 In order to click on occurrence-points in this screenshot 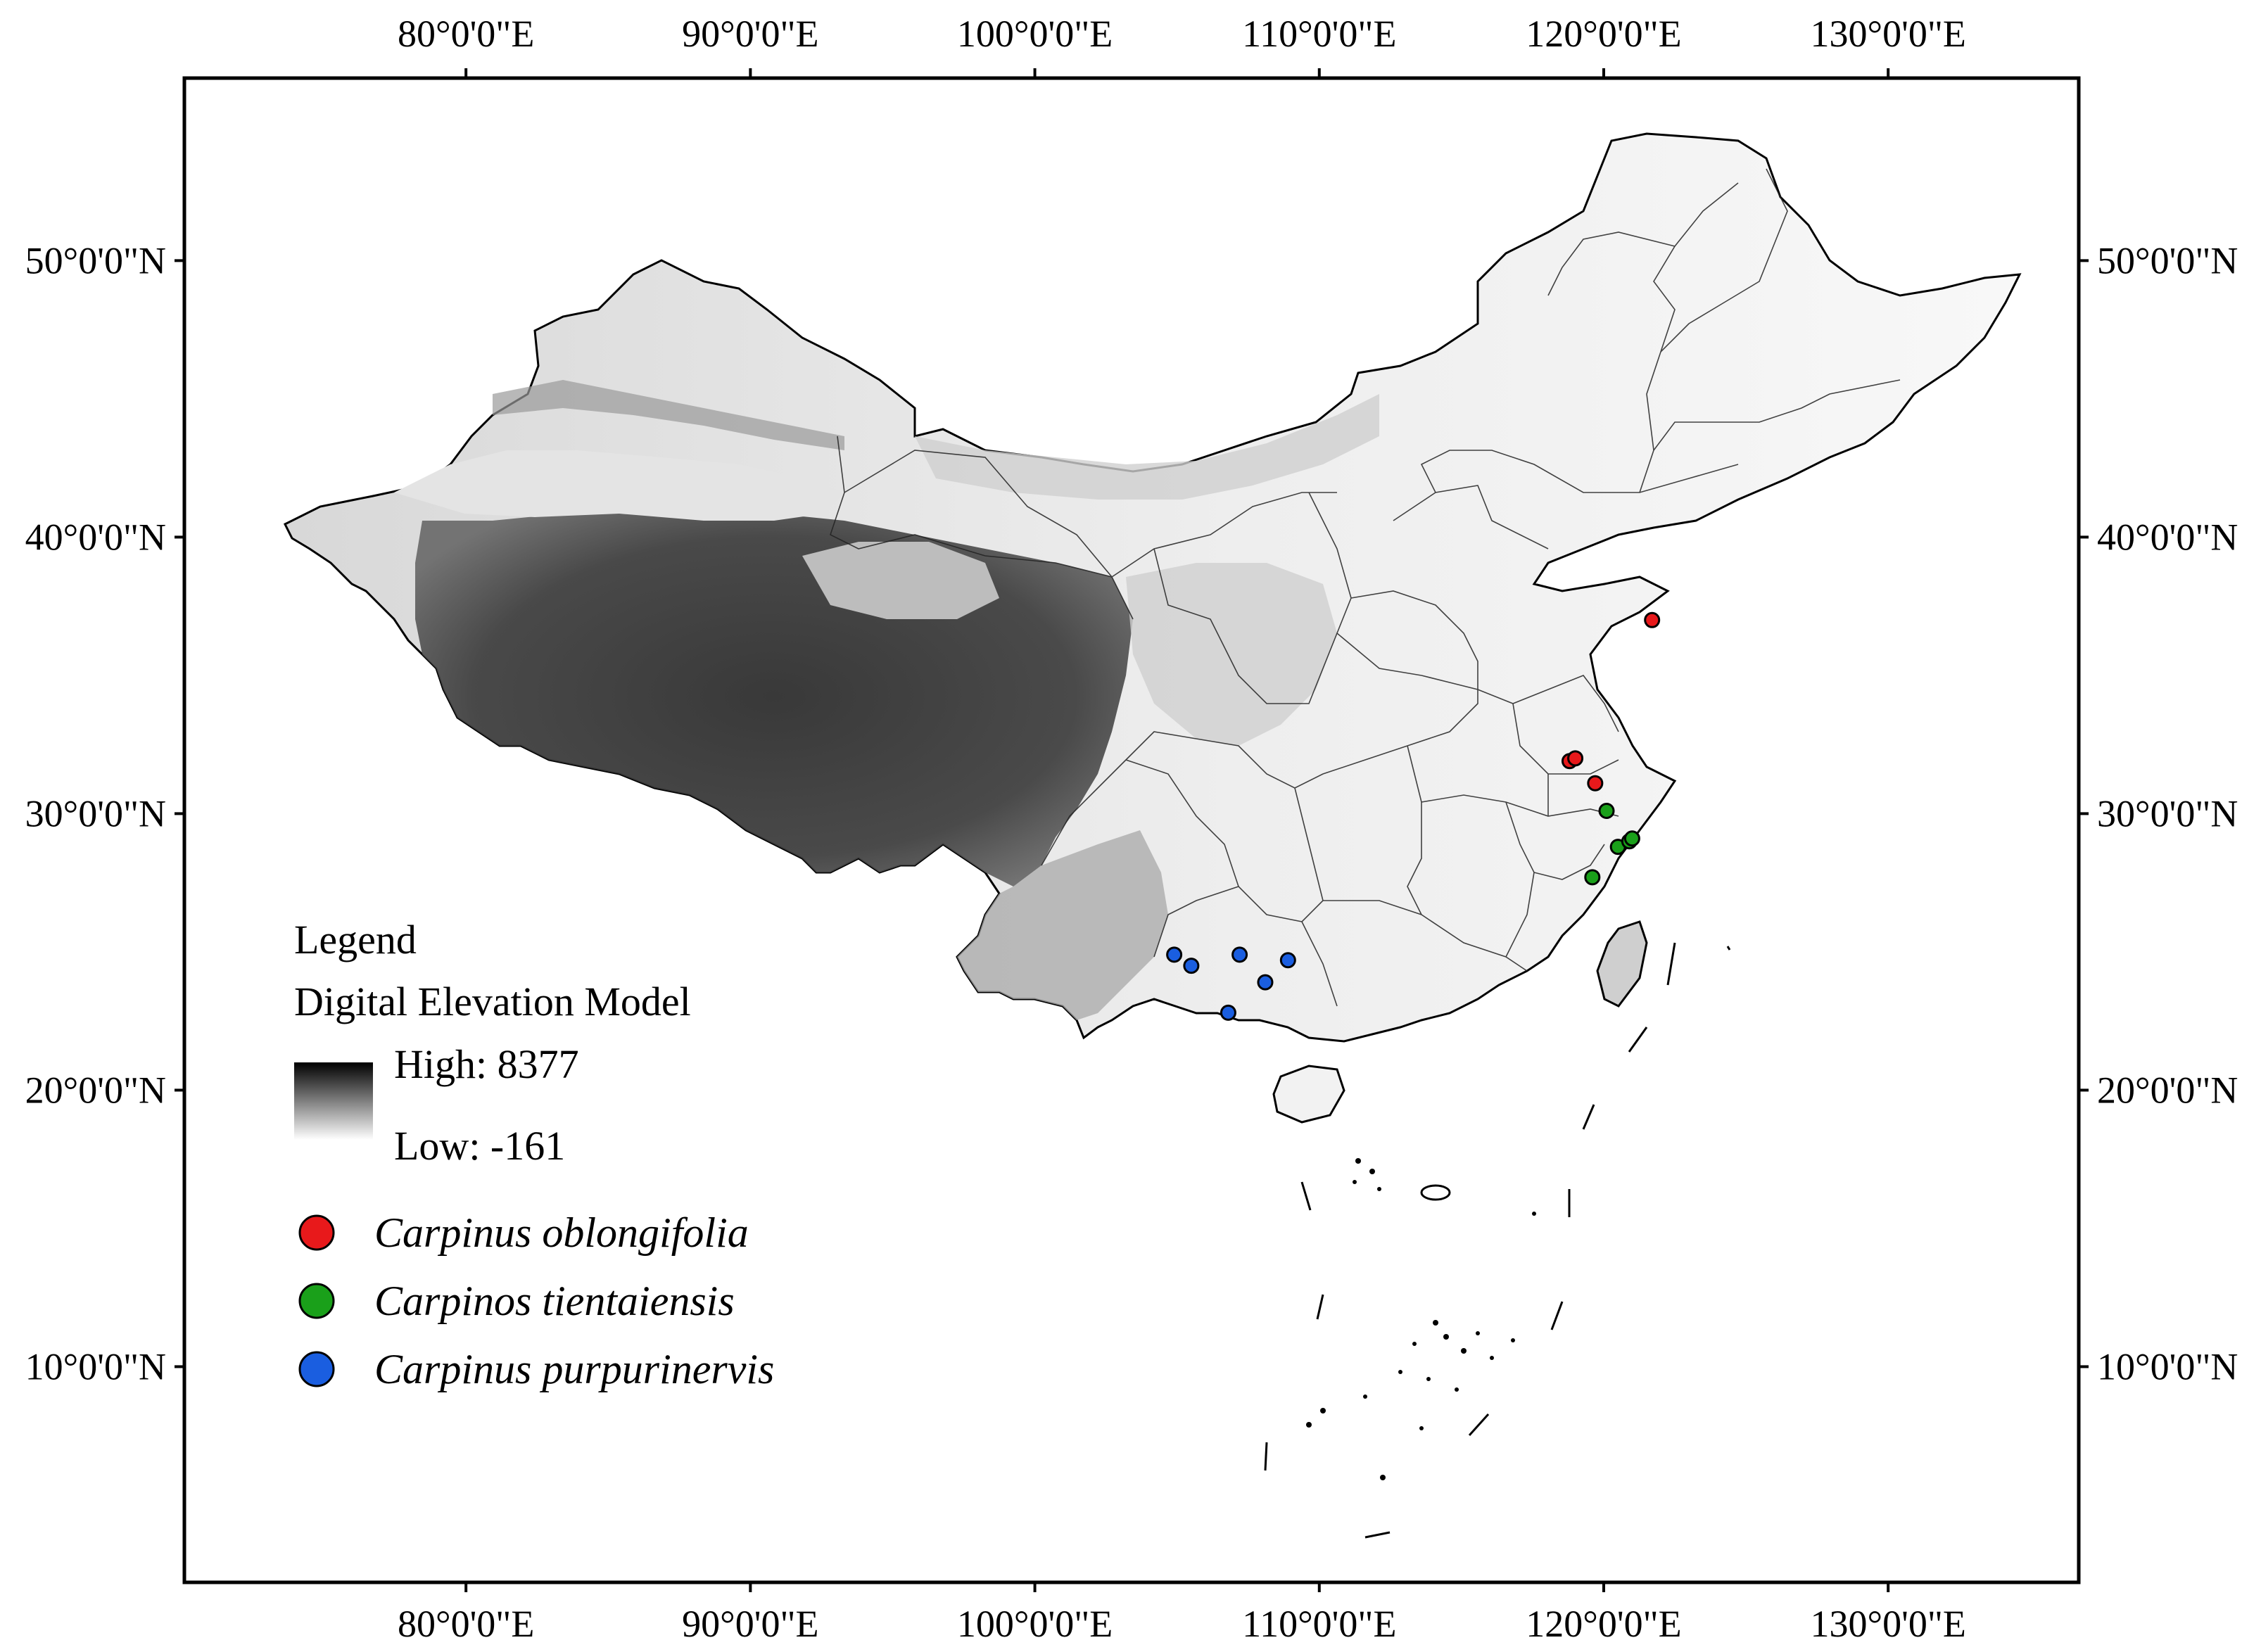, I will do `click(1413, 816)`.